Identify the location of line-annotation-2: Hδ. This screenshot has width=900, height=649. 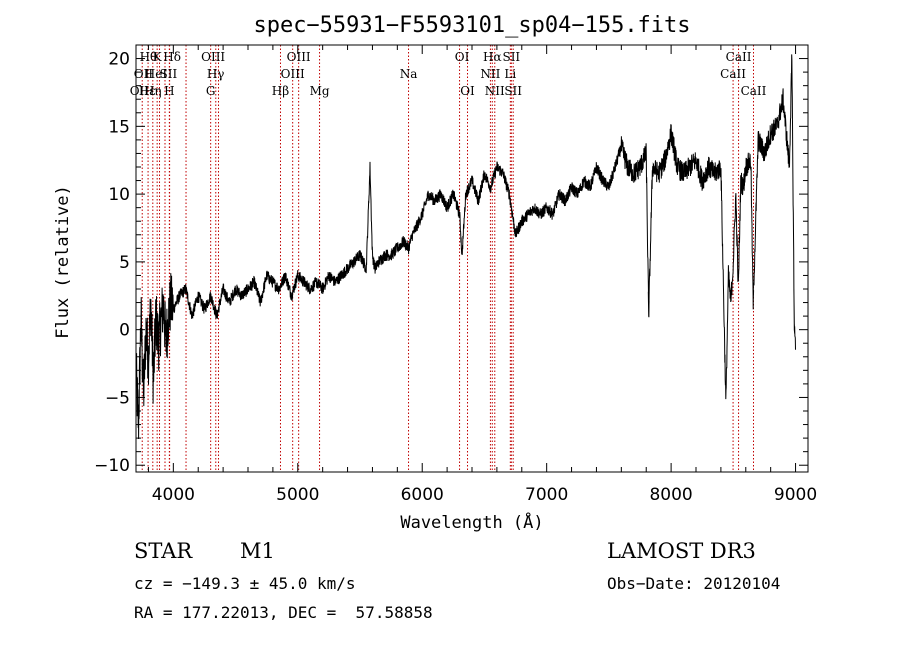
(172, 57).